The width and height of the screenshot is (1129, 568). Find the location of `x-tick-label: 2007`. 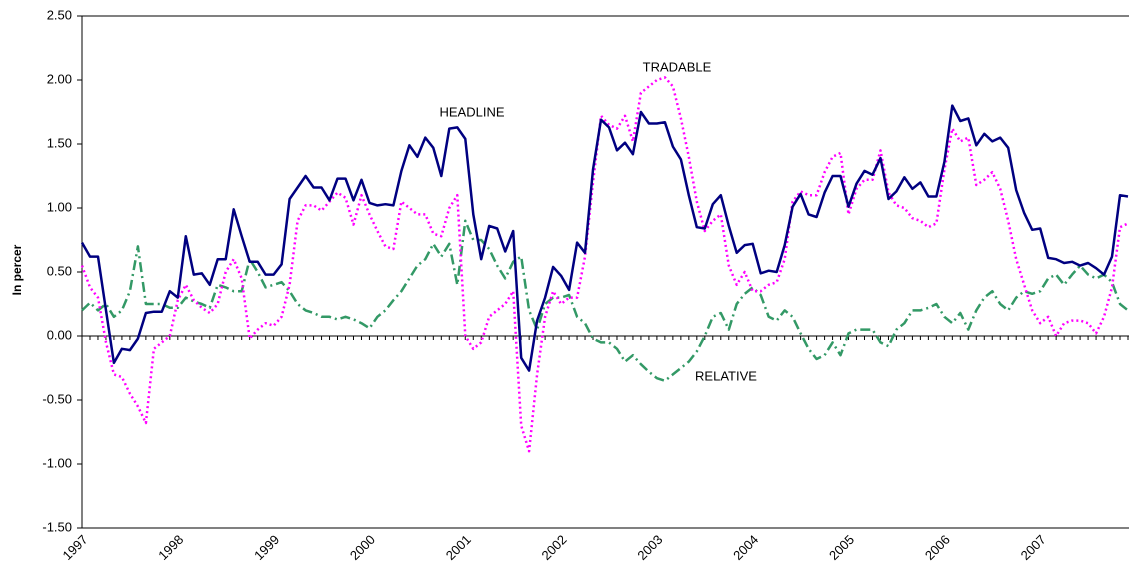

x-tick-label: 2007 is located at coordinates (1033, 547).